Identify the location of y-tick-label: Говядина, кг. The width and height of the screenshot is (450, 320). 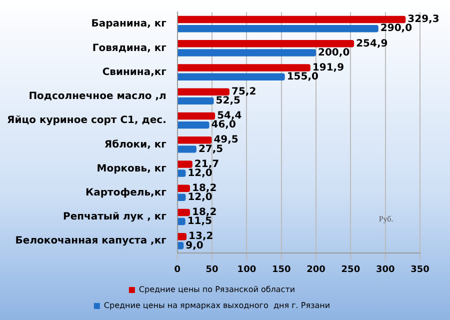
(129, 48).